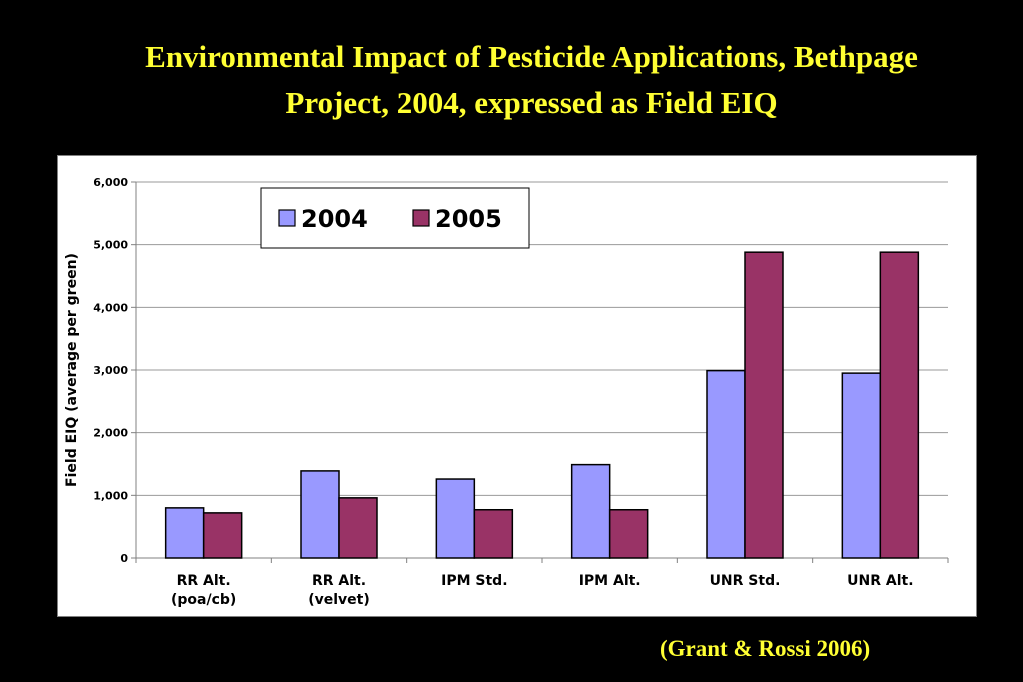  I want to click on y-tick-label: 0, so click(124, 558).